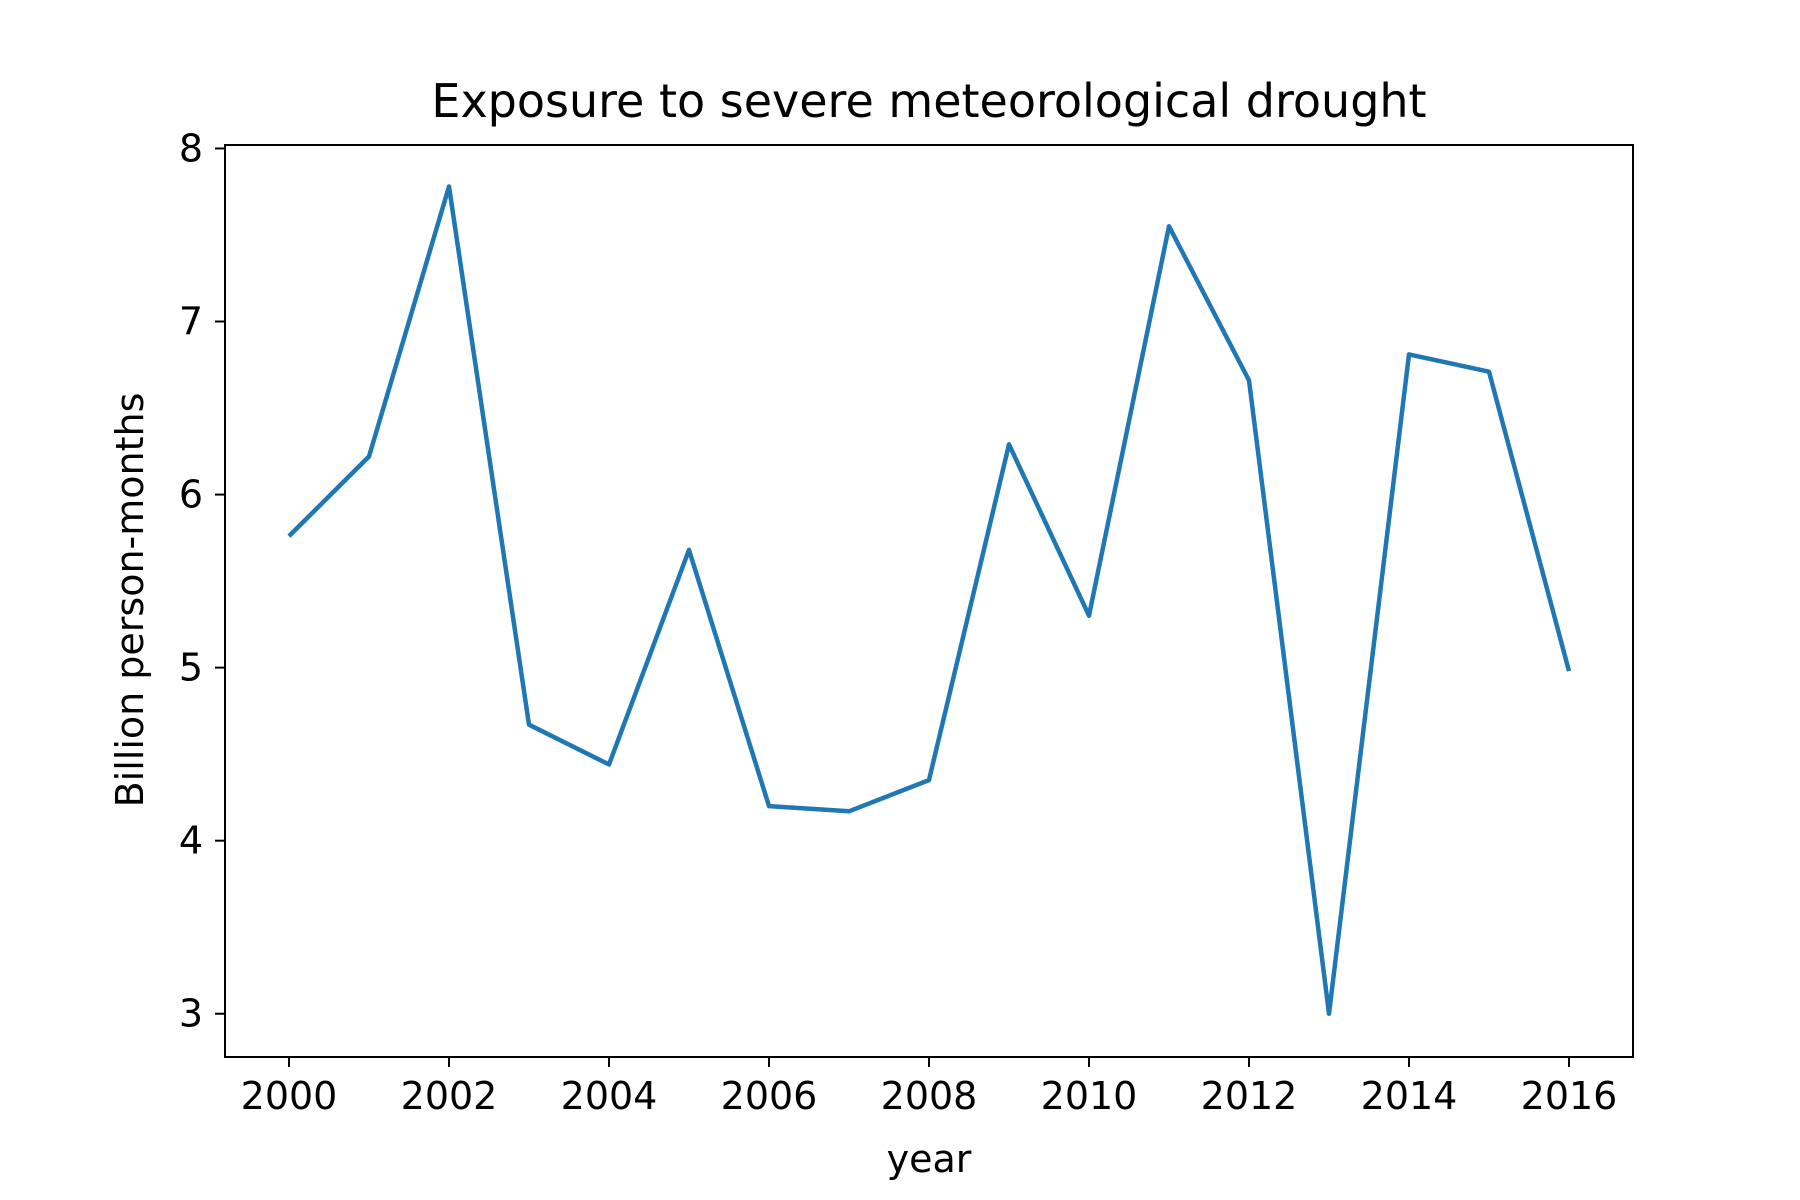 Image resolution: width=1800 pixels, height=1200 pixels. I want to click on x-tick-label: 2010, so click(1089, 1096).